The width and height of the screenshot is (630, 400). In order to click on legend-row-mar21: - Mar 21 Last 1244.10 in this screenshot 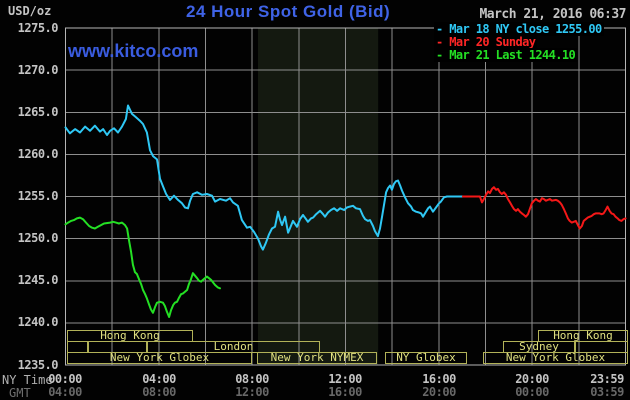, I will do `click(506, 55)`.